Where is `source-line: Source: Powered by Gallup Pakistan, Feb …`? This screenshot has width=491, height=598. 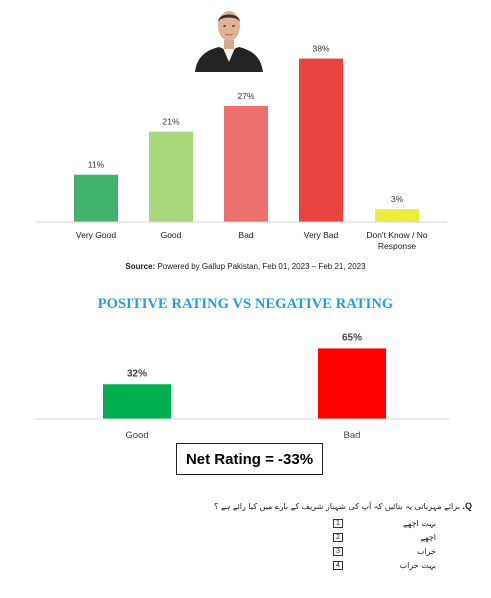
source-line: Source: Powered by Gallup Pakistan, Feb … is located at coordinates (245, 266).